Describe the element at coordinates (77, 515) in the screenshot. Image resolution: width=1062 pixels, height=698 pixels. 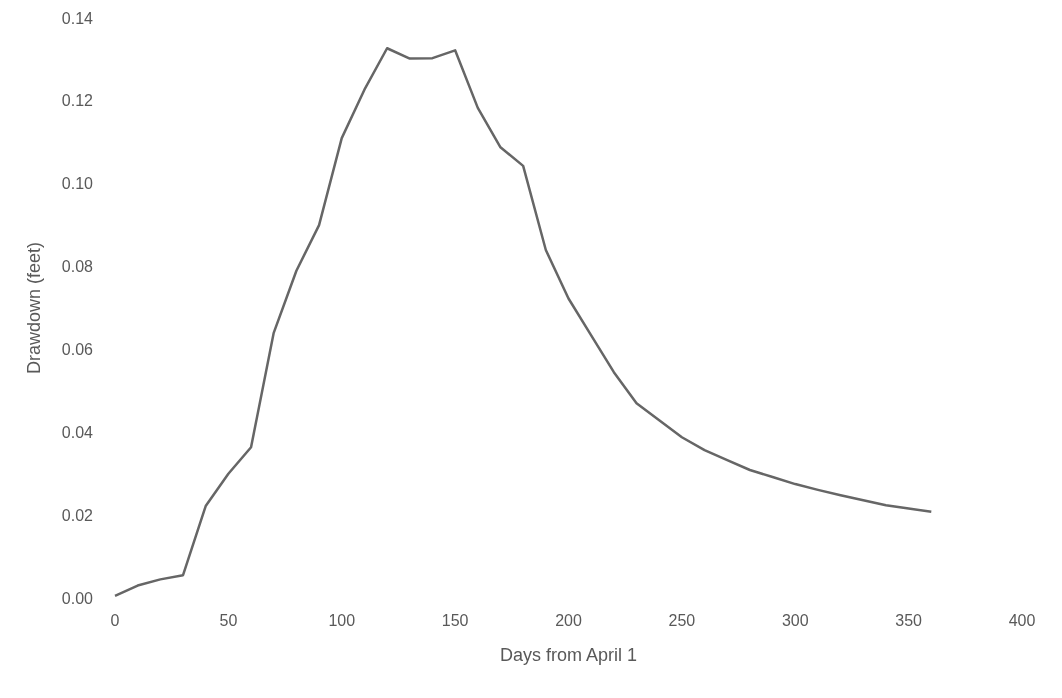
I see `y-tick-label: 0.02` at that location.